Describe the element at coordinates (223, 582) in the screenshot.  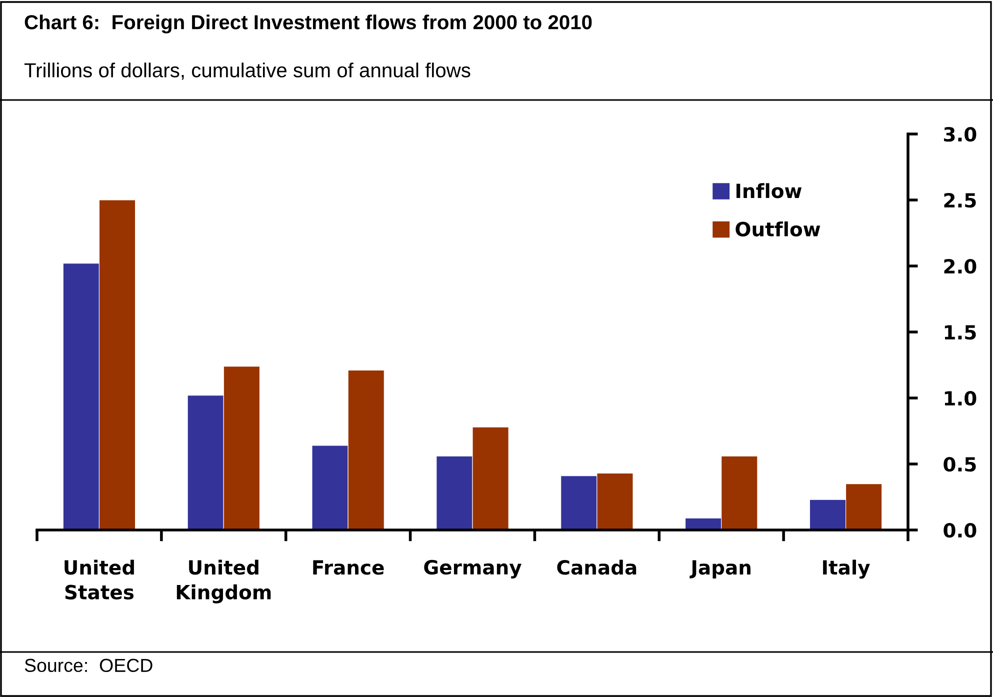
I see `x-tick-label: United Kingdom` at that location.